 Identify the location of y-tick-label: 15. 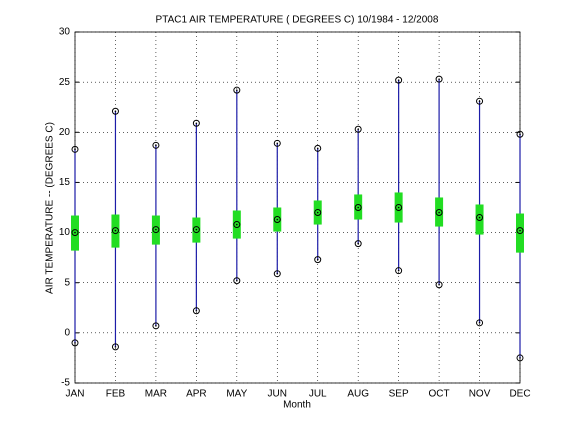
(65, 182).